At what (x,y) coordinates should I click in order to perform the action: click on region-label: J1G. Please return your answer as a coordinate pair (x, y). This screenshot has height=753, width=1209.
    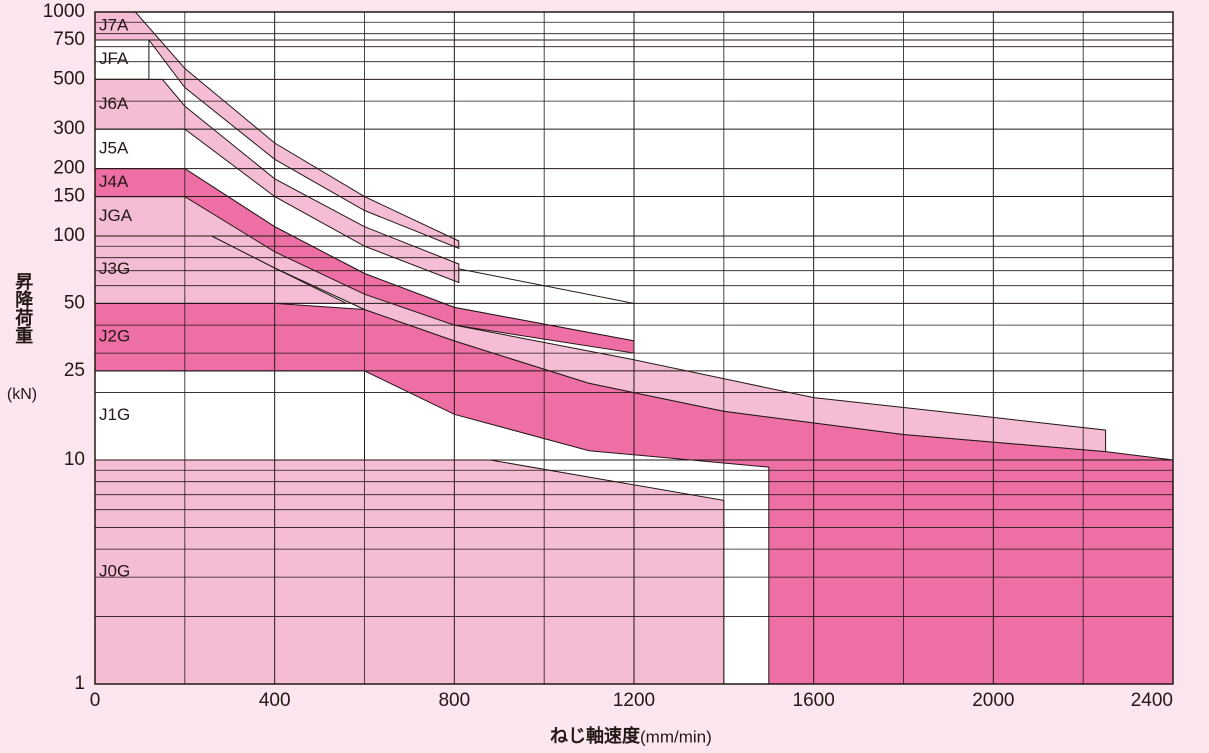
    Looking at the image, I should click on (114, 414).